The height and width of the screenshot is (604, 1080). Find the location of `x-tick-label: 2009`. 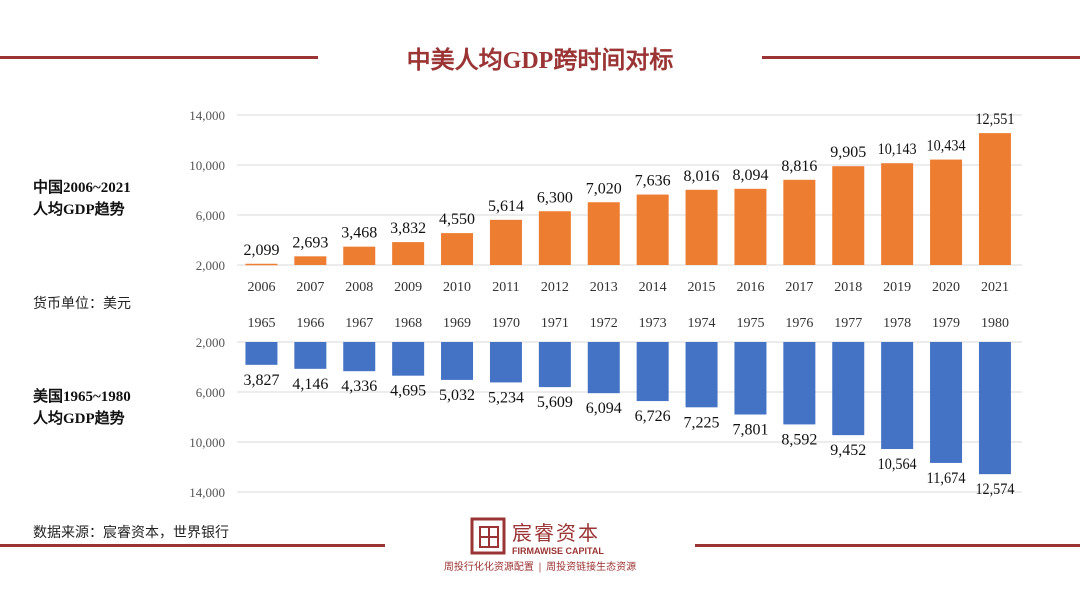

x-tick-label: 2009 is located at coordinates (408, 287).